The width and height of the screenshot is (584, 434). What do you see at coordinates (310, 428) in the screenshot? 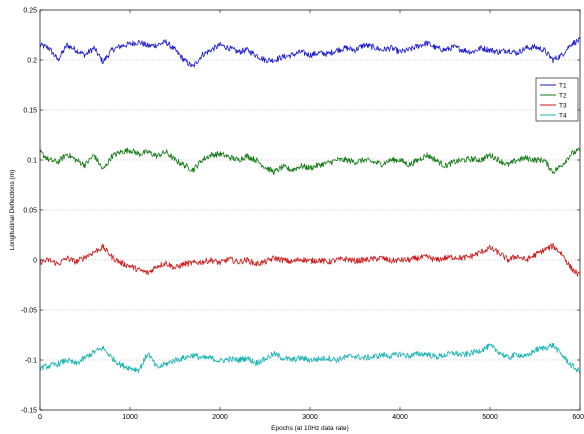
I see `x-axis-title: Epochs (at 10Hz data rate)` at bounding box center [310, 428].